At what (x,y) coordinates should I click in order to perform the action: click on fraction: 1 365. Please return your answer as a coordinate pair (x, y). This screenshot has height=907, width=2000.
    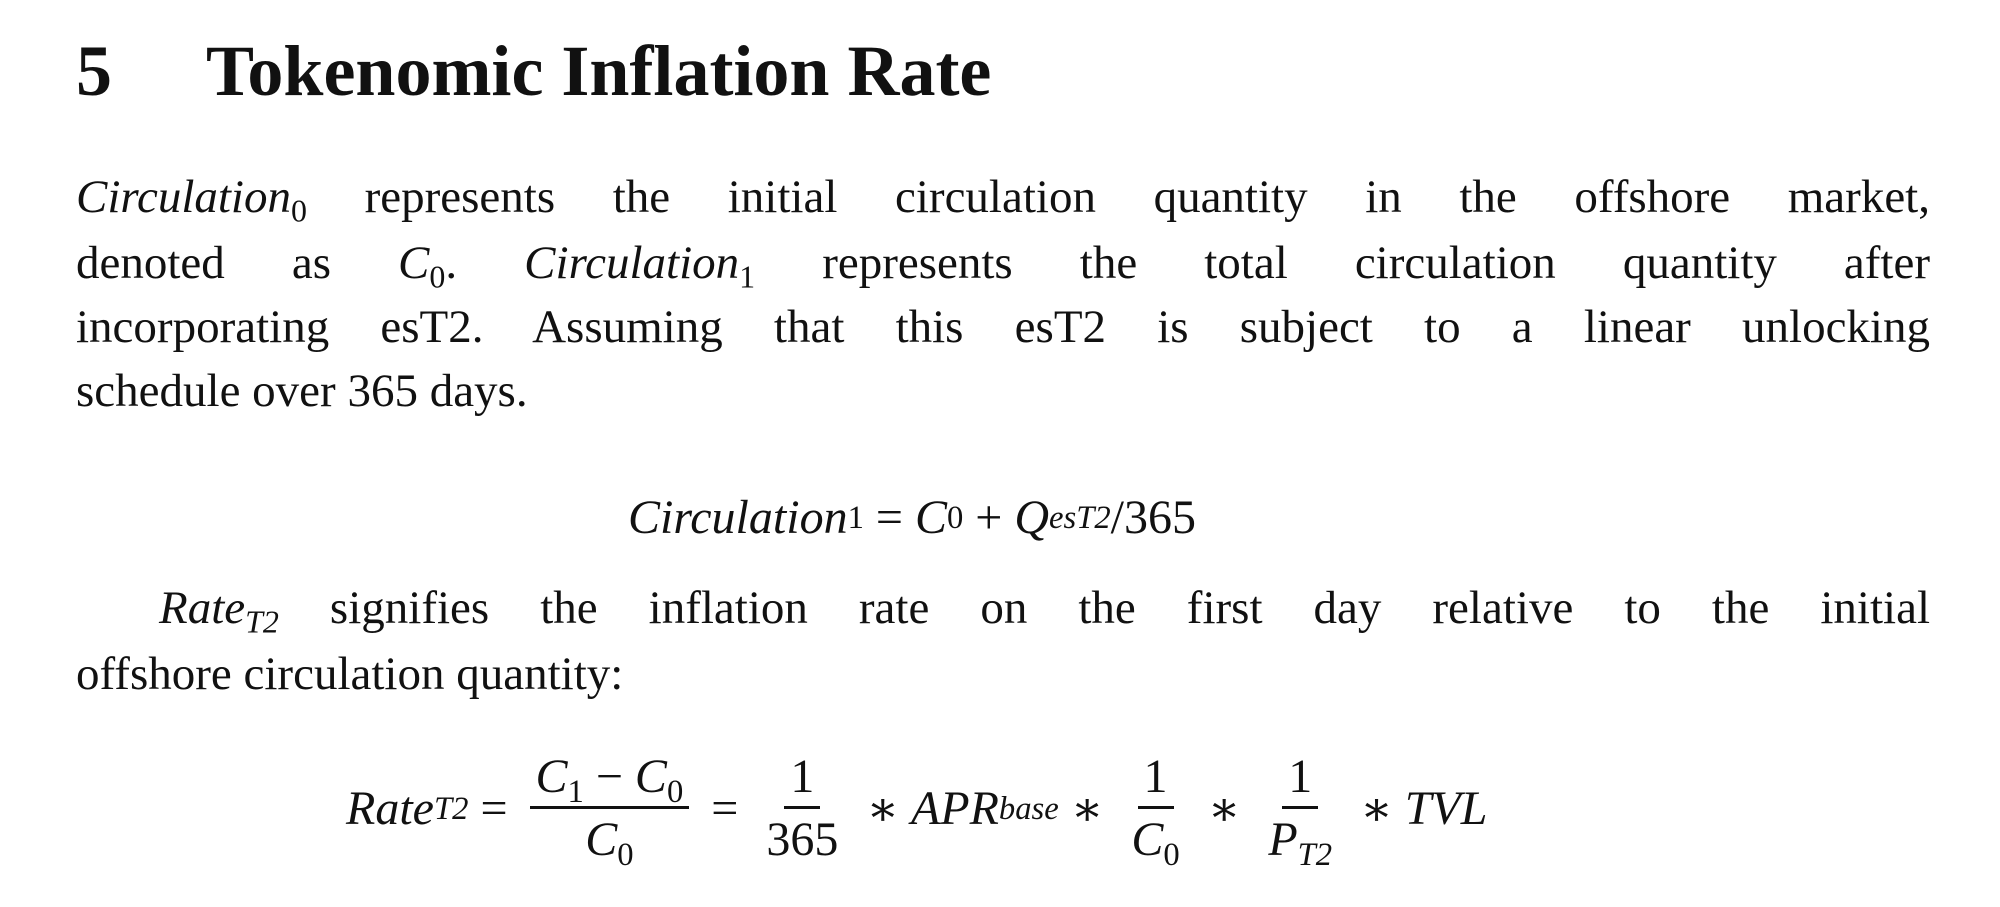
    Looking at the image, I should click on (802, 809).